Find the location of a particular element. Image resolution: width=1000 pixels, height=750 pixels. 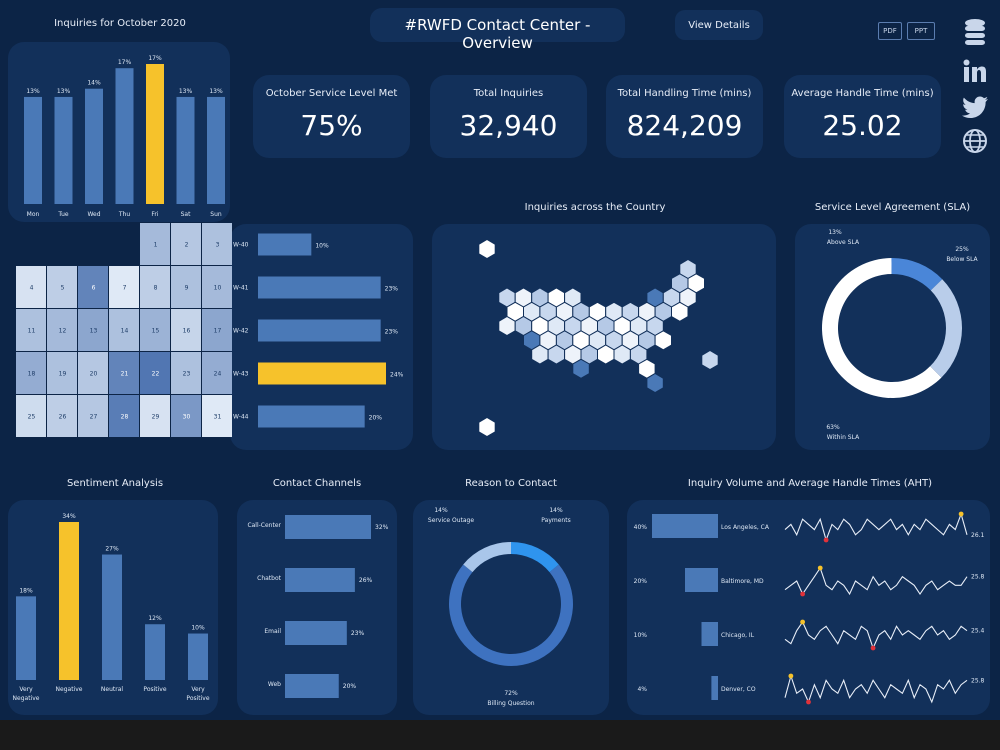

database-icon is located at coordinates (975, 32).